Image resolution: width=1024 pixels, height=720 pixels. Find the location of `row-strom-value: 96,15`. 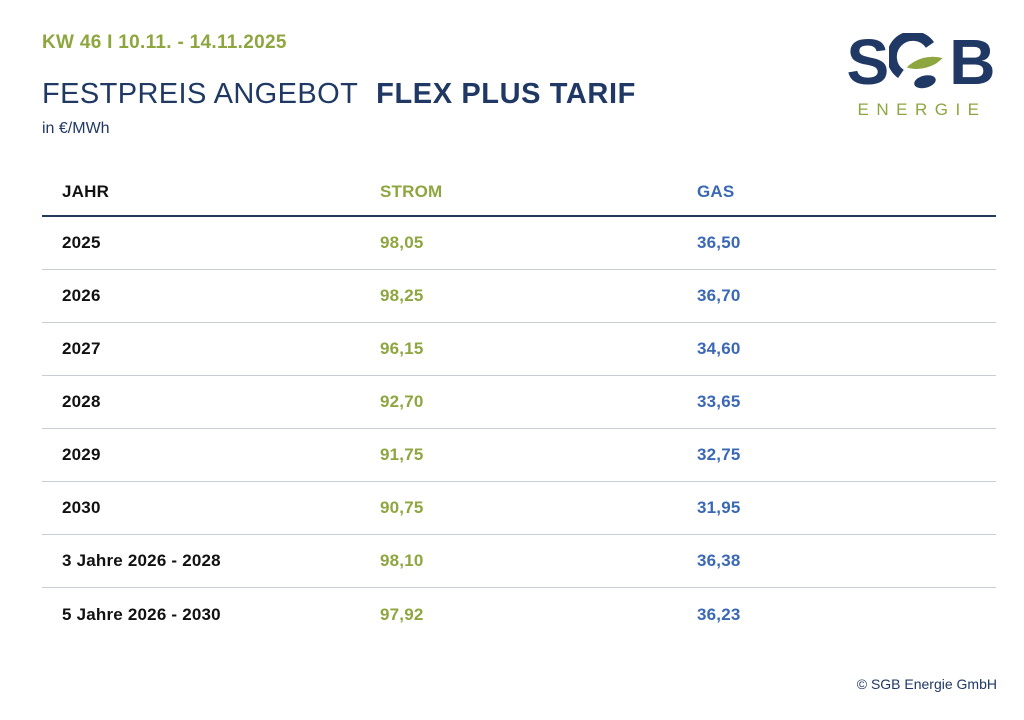

row-strom-value: 96,15 is located at coordinates (402, 348).